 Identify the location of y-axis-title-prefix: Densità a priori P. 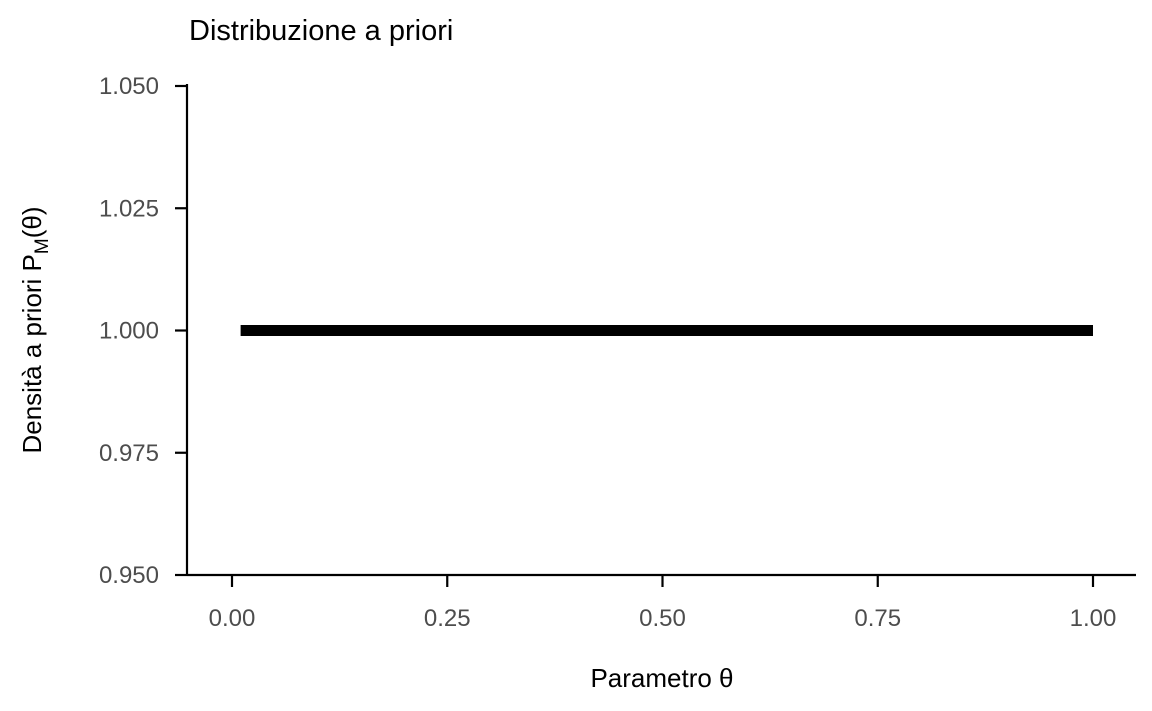
(32, 353).